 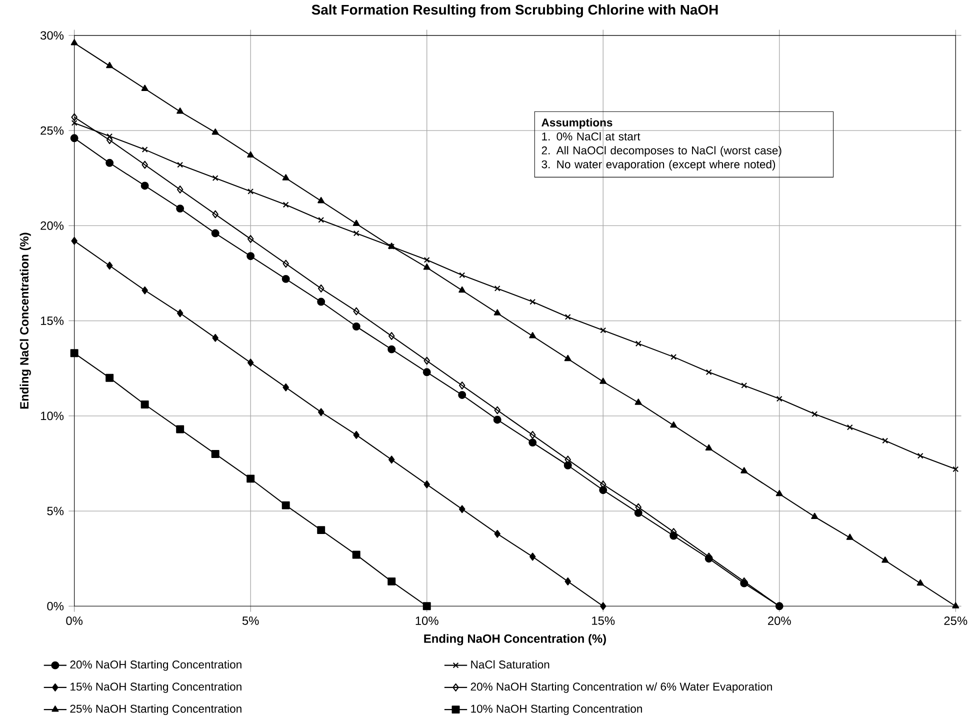 What do you see at coordinates (156, 687) in the screenshot?
I see `legend-label: 15% NaOH Starting Concentration` at bounding box center [156, 687].